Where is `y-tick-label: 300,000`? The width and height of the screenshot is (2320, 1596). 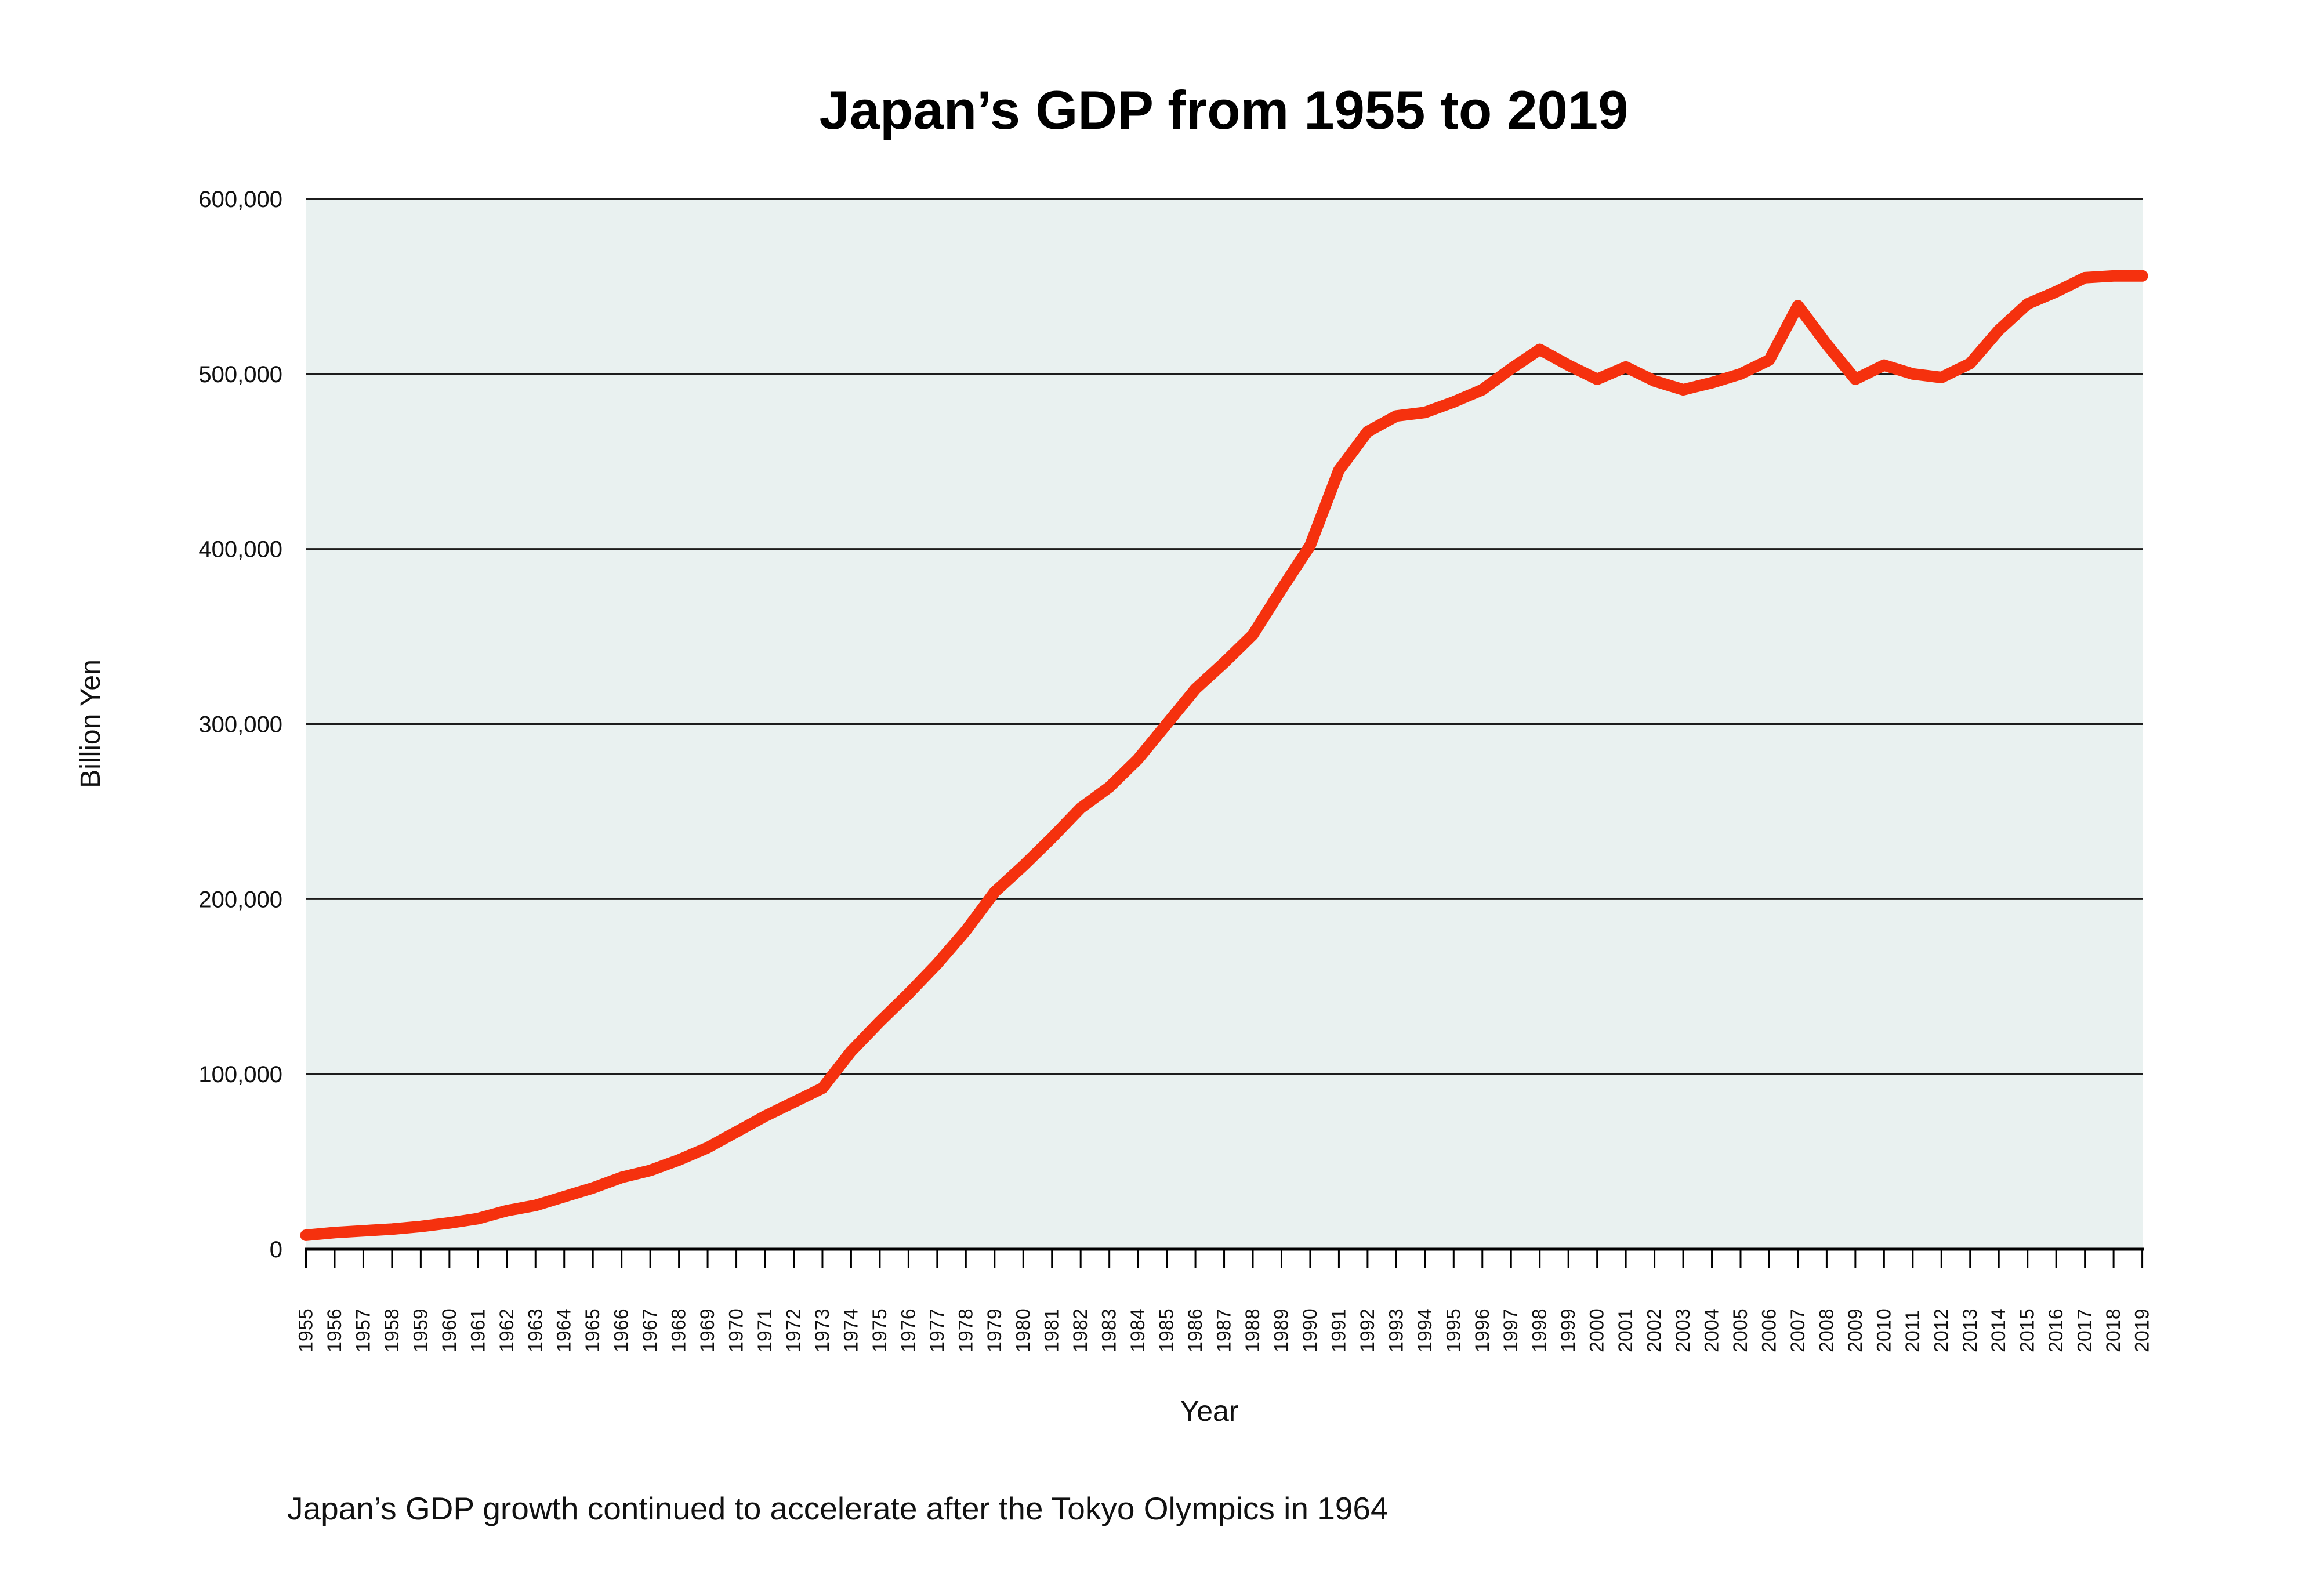 y-tick-label: 300,000 is located at coordinates (240, 725).